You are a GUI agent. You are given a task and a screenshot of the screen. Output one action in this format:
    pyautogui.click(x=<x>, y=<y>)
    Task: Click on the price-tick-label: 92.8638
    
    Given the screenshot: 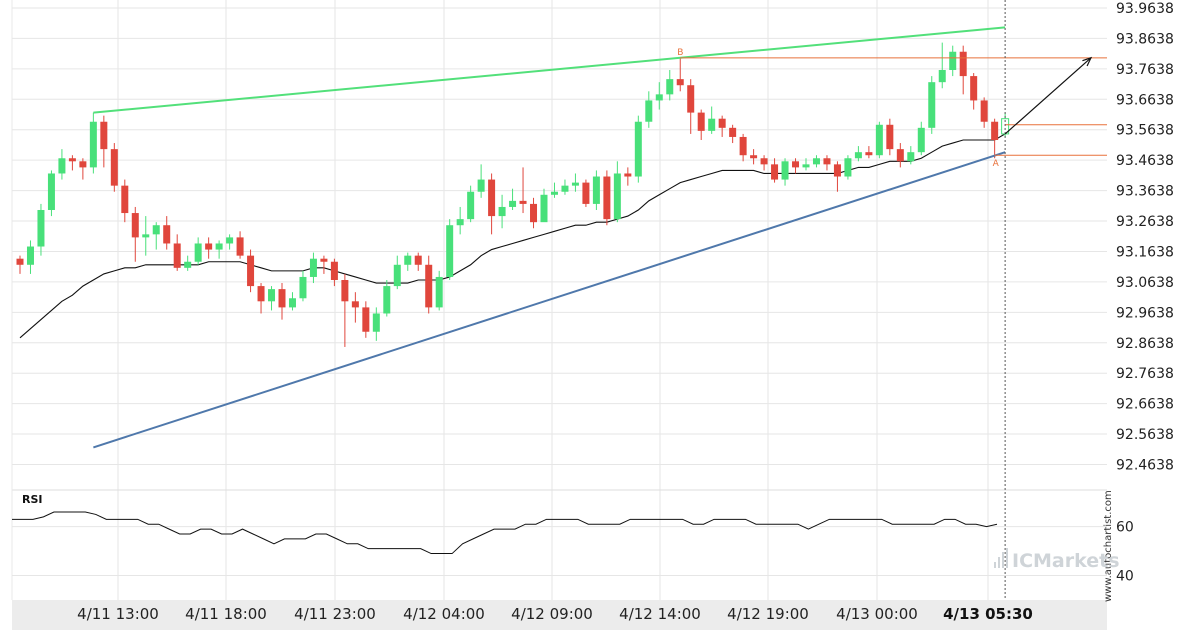 What is the action you would take?
    pyautogui.click(x=1145, y=344)
    